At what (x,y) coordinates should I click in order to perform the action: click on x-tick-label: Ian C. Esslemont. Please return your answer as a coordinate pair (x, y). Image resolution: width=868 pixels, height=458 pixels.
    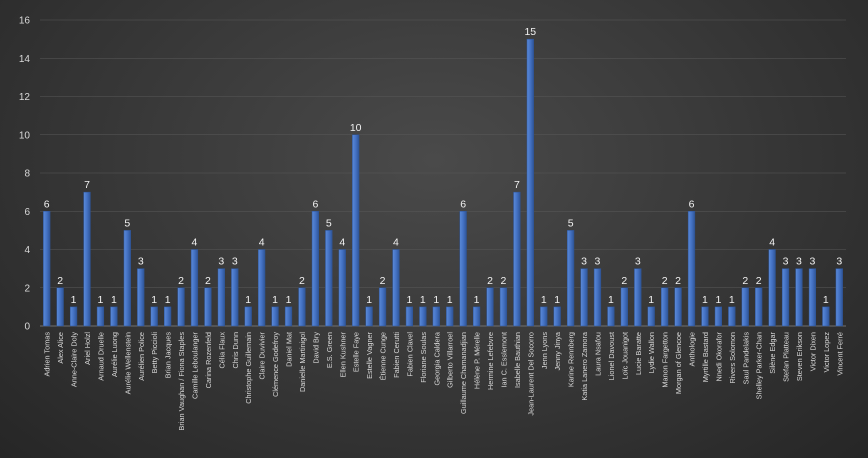
    Looking at the image, I should click on (503, 360).